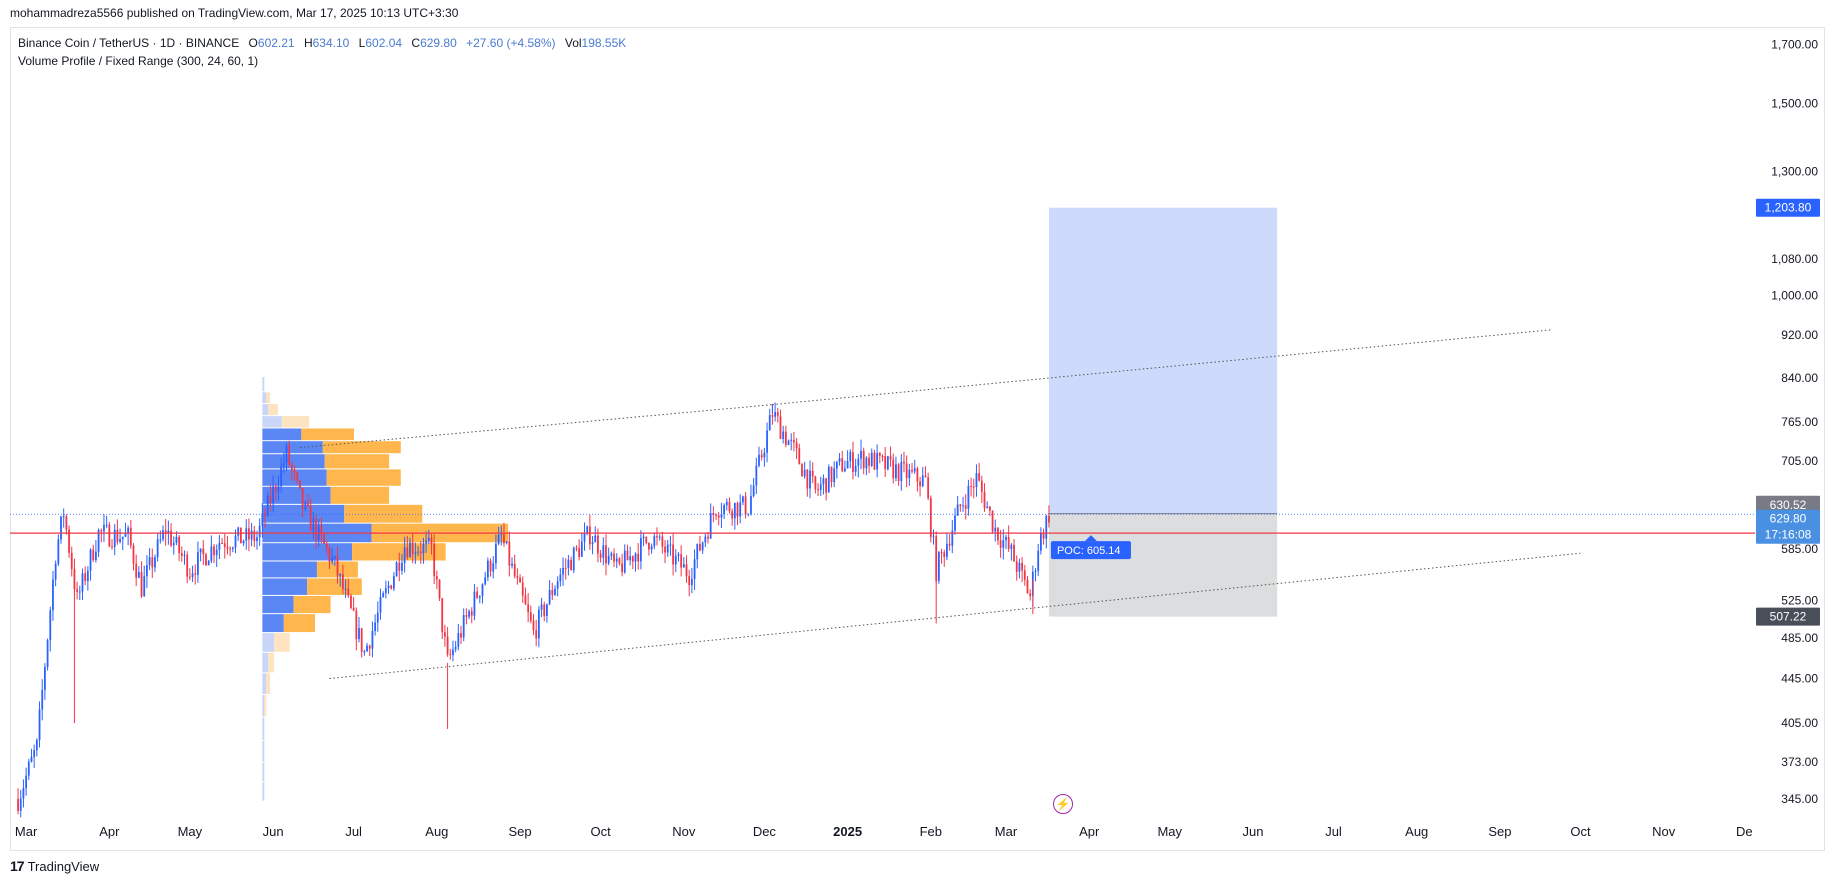 This screenshot has width=1835, height=883. Describe the element at coordinates (308, 43) in the screenshot. I see `high-label: H` at that location.